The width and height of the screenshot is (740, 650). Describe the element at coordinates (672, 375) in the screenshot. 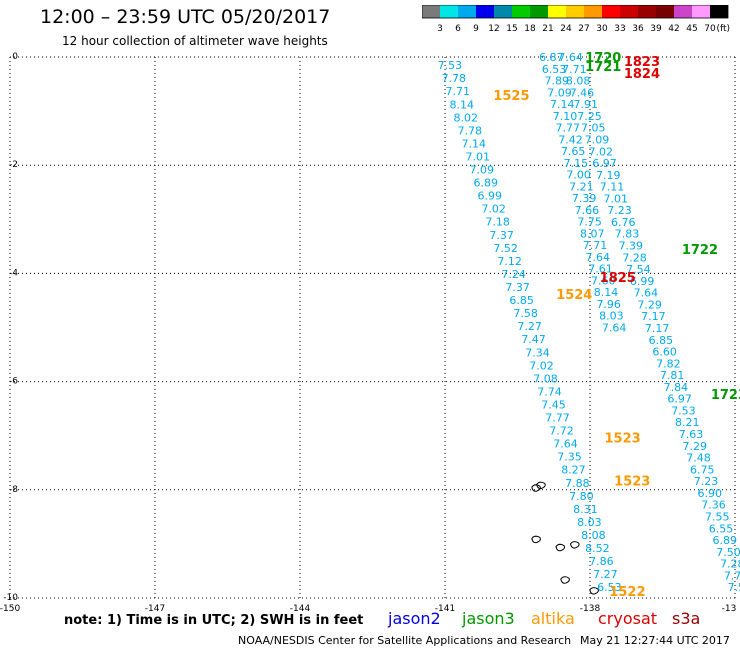

I see `wave-height-value: 7.81` at that location.